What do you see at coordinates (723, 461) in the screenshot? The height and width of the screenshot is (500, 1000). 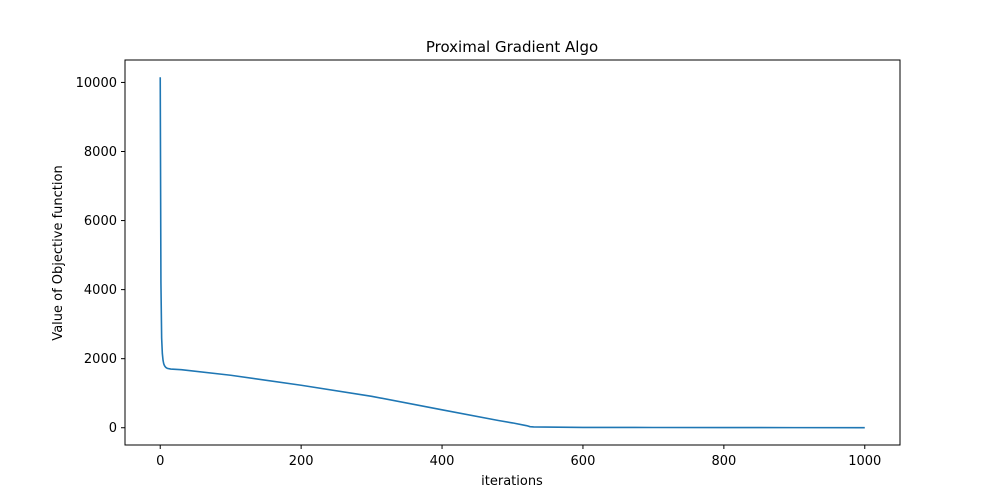 I see `x-tick-label: 800` at bounding box center [723, 461].